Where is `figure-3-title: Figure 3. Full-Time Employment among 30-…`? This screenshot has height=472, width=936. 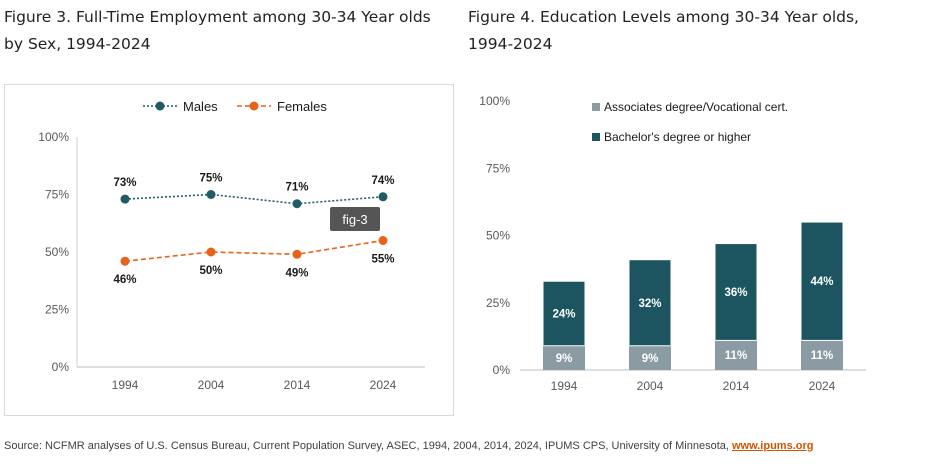
figure-3-title: Figure 3. Full-Time Employment among 30-… is located at coordinates (217, 30).